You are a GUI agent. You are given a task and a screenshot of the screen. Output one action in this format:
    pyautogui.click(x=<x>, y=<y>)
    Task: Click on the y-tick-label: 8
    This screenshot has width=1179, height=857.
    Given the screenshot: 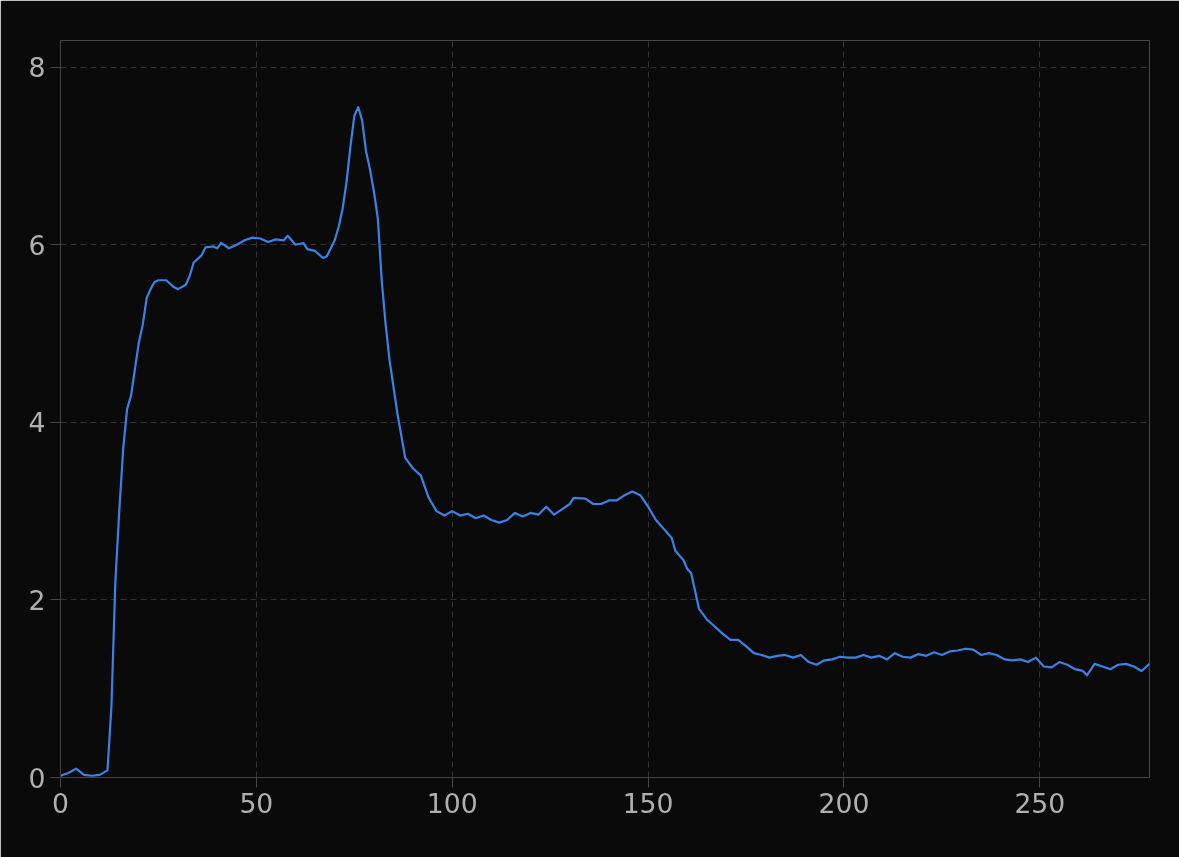 What is the action you would take?
    pyautogui.click(x=37, y=68)
    